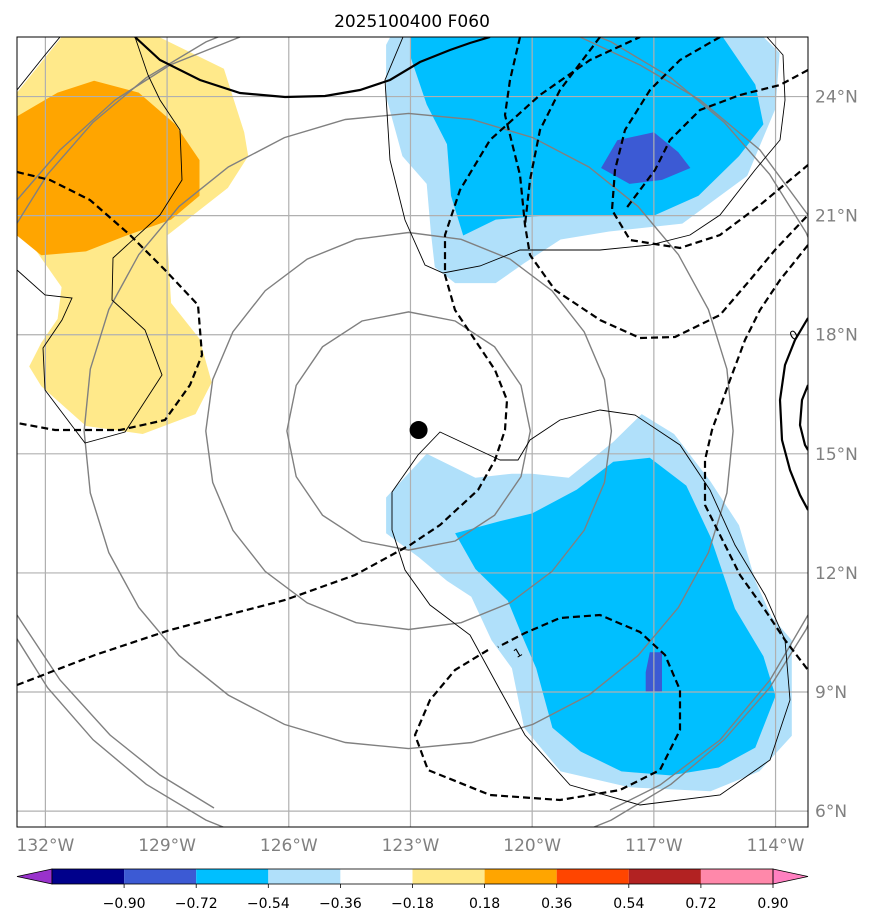 Image resolution: width=878 pixels, height=924 pixels. I want to click on y-tick-label: 15°N, so click(836, 455).